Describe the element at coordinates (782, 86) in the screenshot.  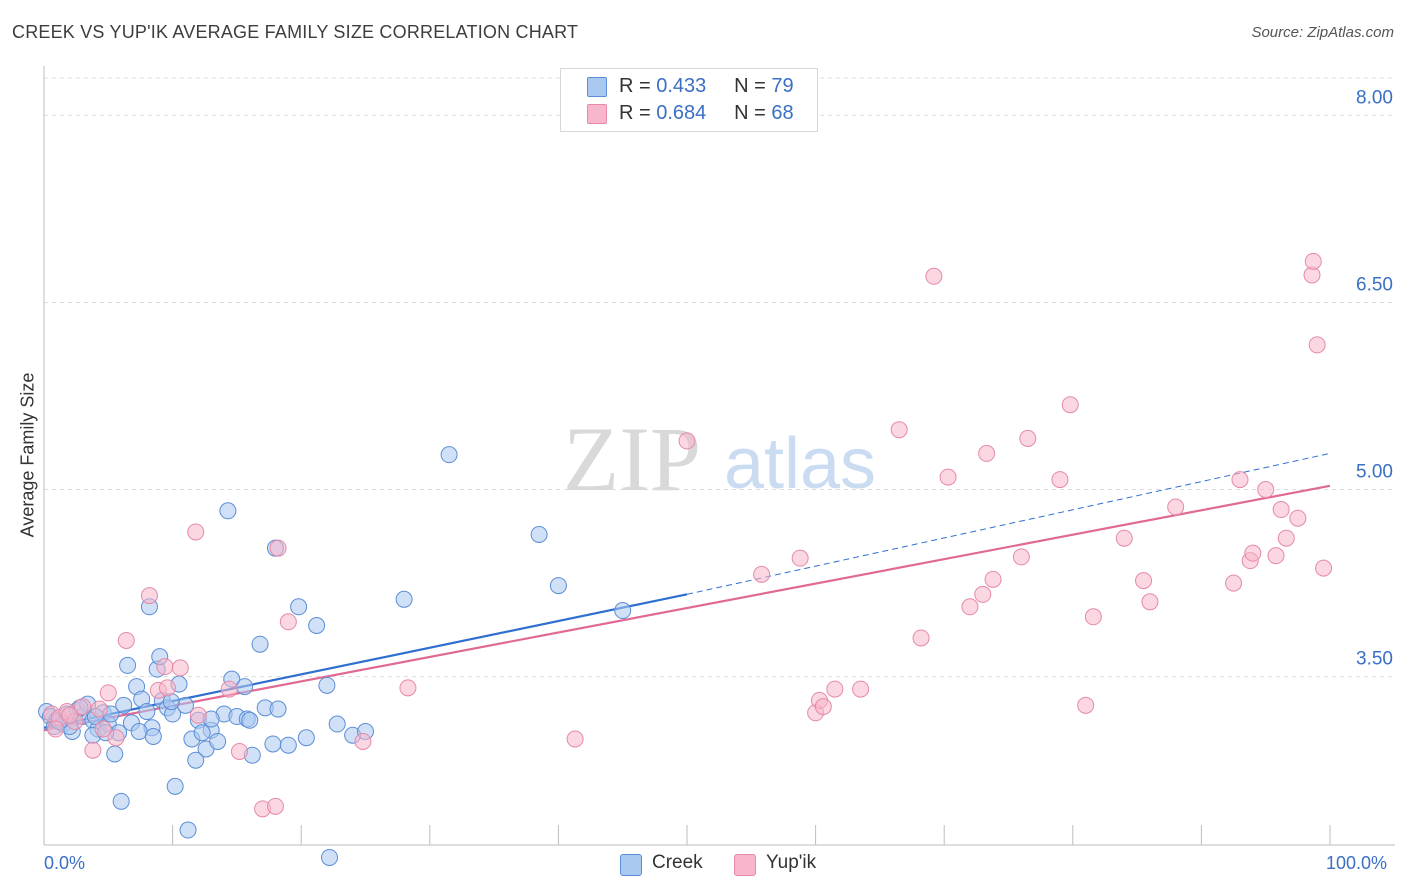
I see `legend-n-value-creek: 79` at that location.